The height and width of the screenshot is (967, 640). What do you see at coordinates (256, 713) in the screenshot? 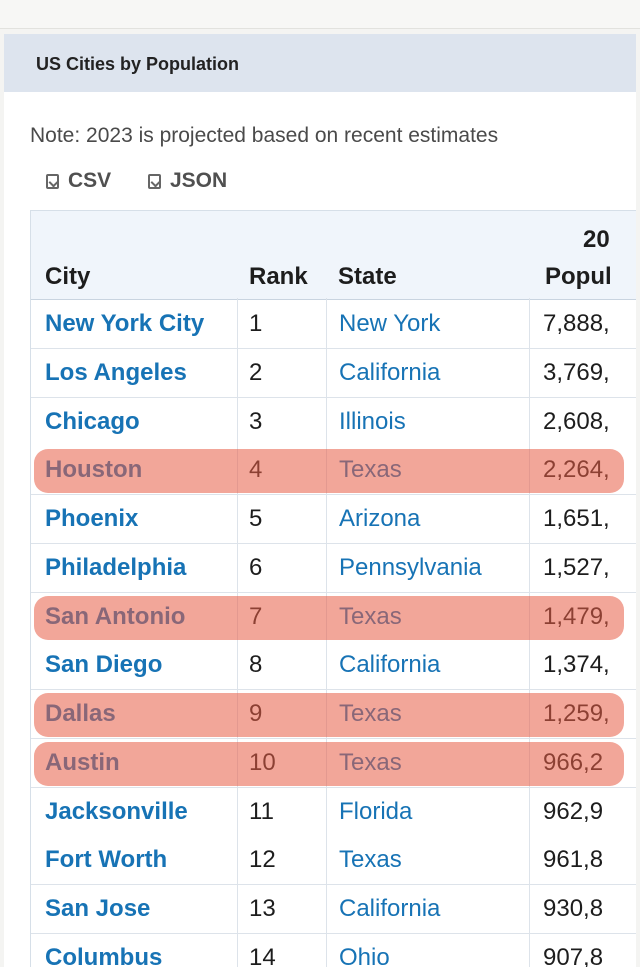
I see `rank-cell: 9` at bounding box center [256, 713].